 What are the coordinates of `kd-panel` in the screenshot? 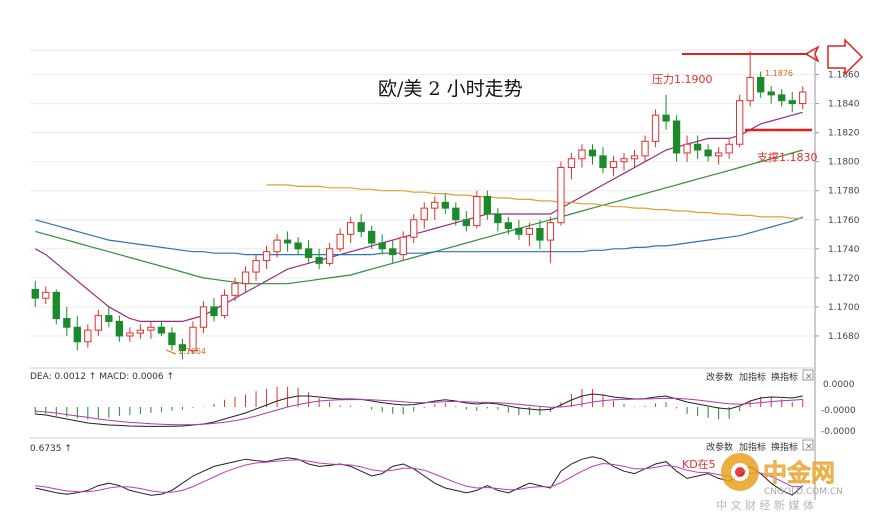 It's located at (419, 476).